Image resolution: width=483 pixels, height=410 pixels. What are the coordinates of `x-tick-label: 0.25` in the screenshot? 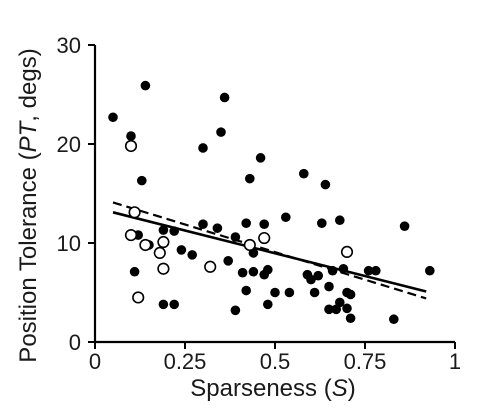 It's located at (185, 361).